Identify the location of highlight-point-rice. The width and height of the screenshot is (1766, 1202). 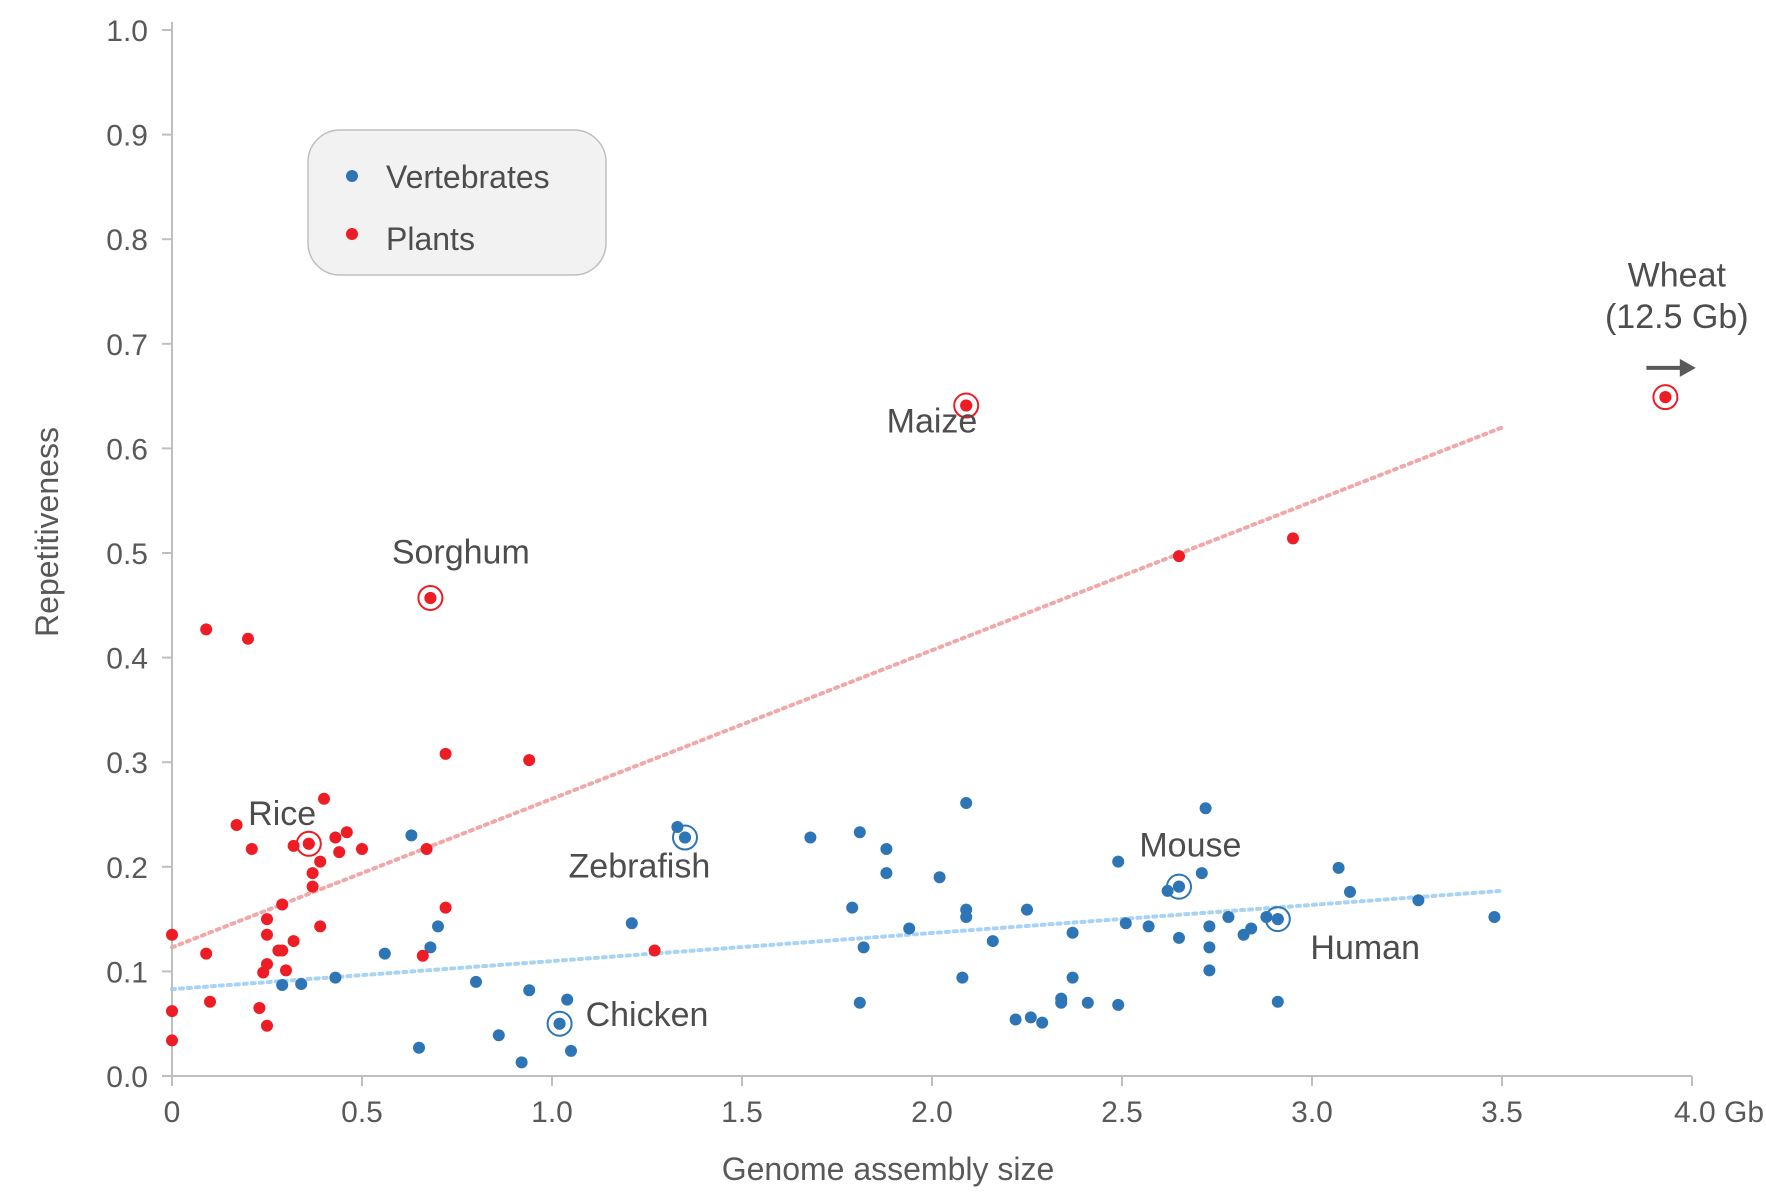
(308, 843).